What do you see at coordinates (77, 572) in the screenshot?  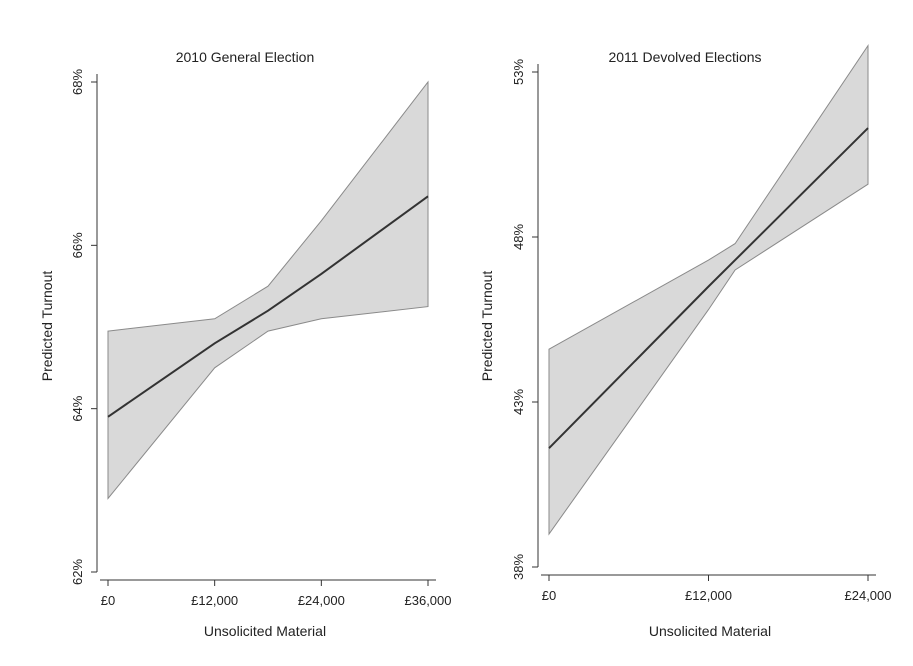 I see `y-tick-label: 62%` at bounding box center [77, 572].